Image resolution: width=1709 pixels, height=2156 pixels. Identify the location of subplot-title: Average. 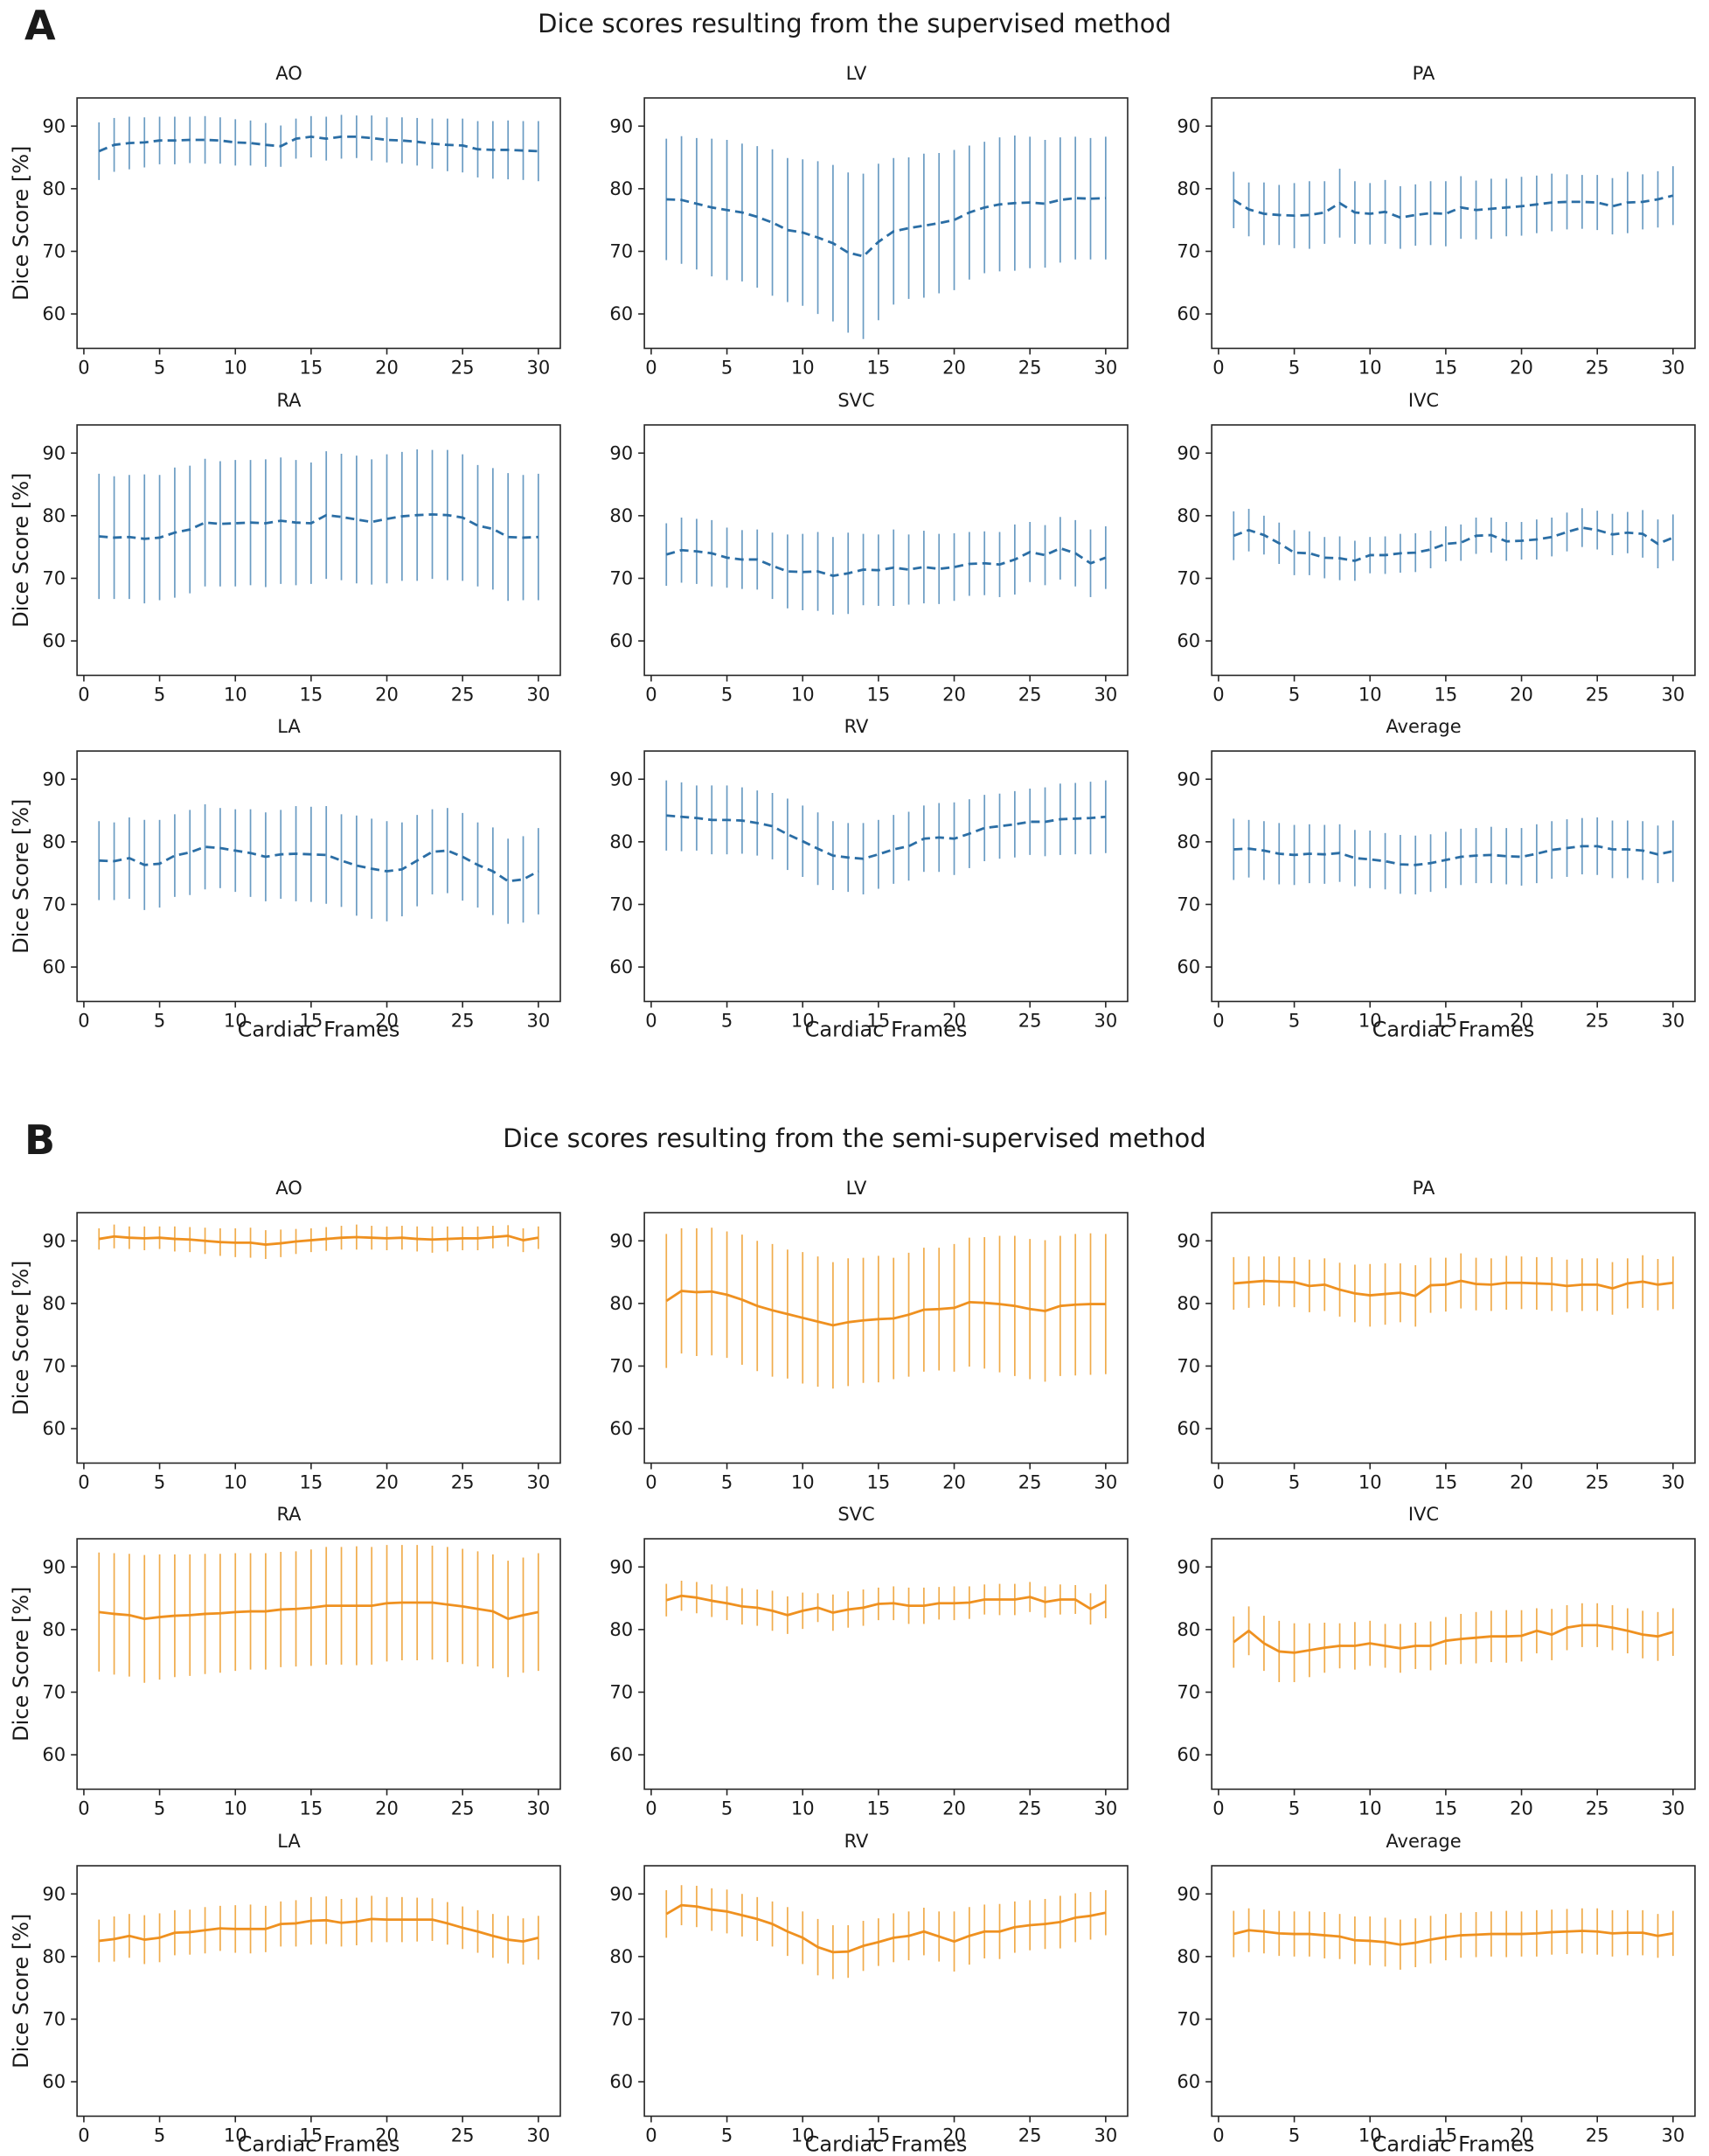
(1424, 727).